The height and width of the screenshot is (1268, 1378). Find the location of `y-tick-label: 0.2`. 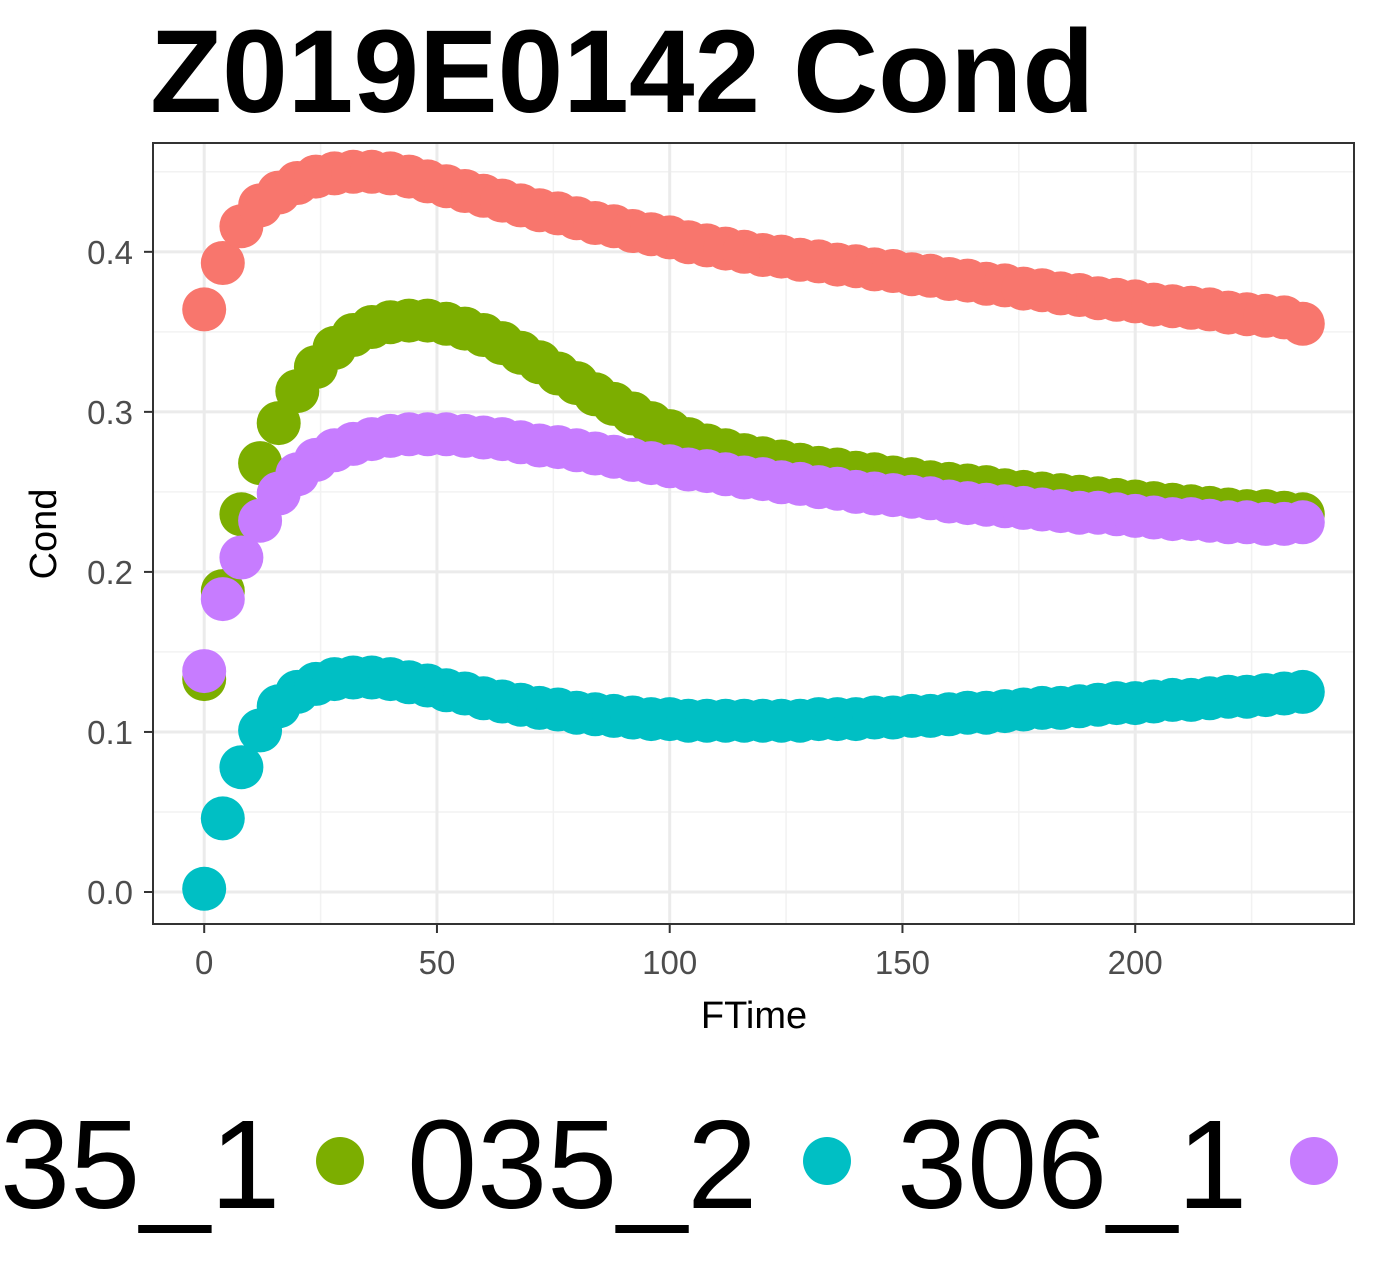

y-tick-label: 0.2 is located at coordinates (110, 572).